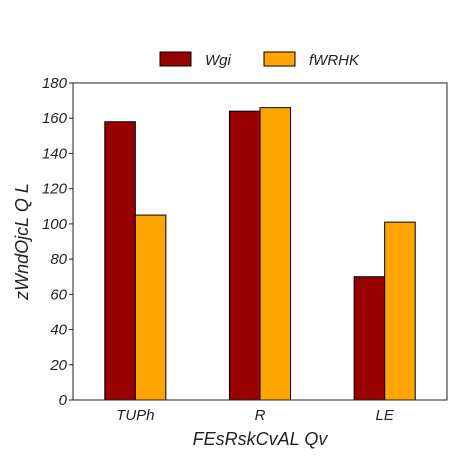 This screenshot has height=467, width=462. Describe the element at coordinates (175, 59) in the screenshot. I see `legend-swatch-Wgi` at that location.